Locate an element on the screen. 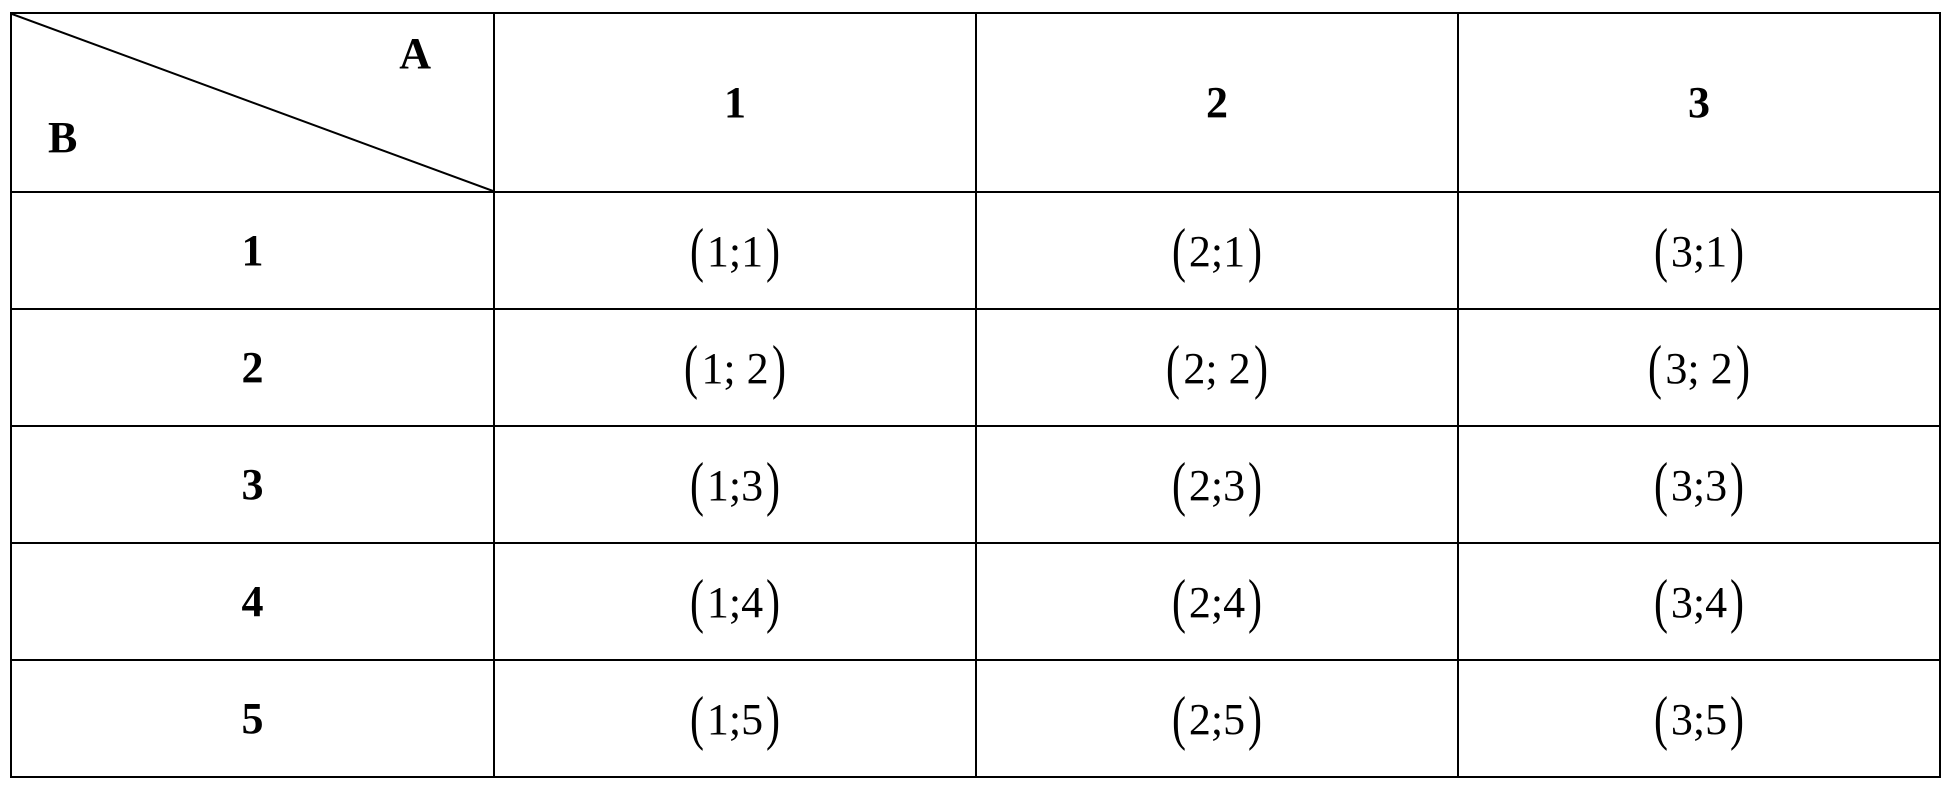  column-header: 2 is located at coordinates (1217, 102).